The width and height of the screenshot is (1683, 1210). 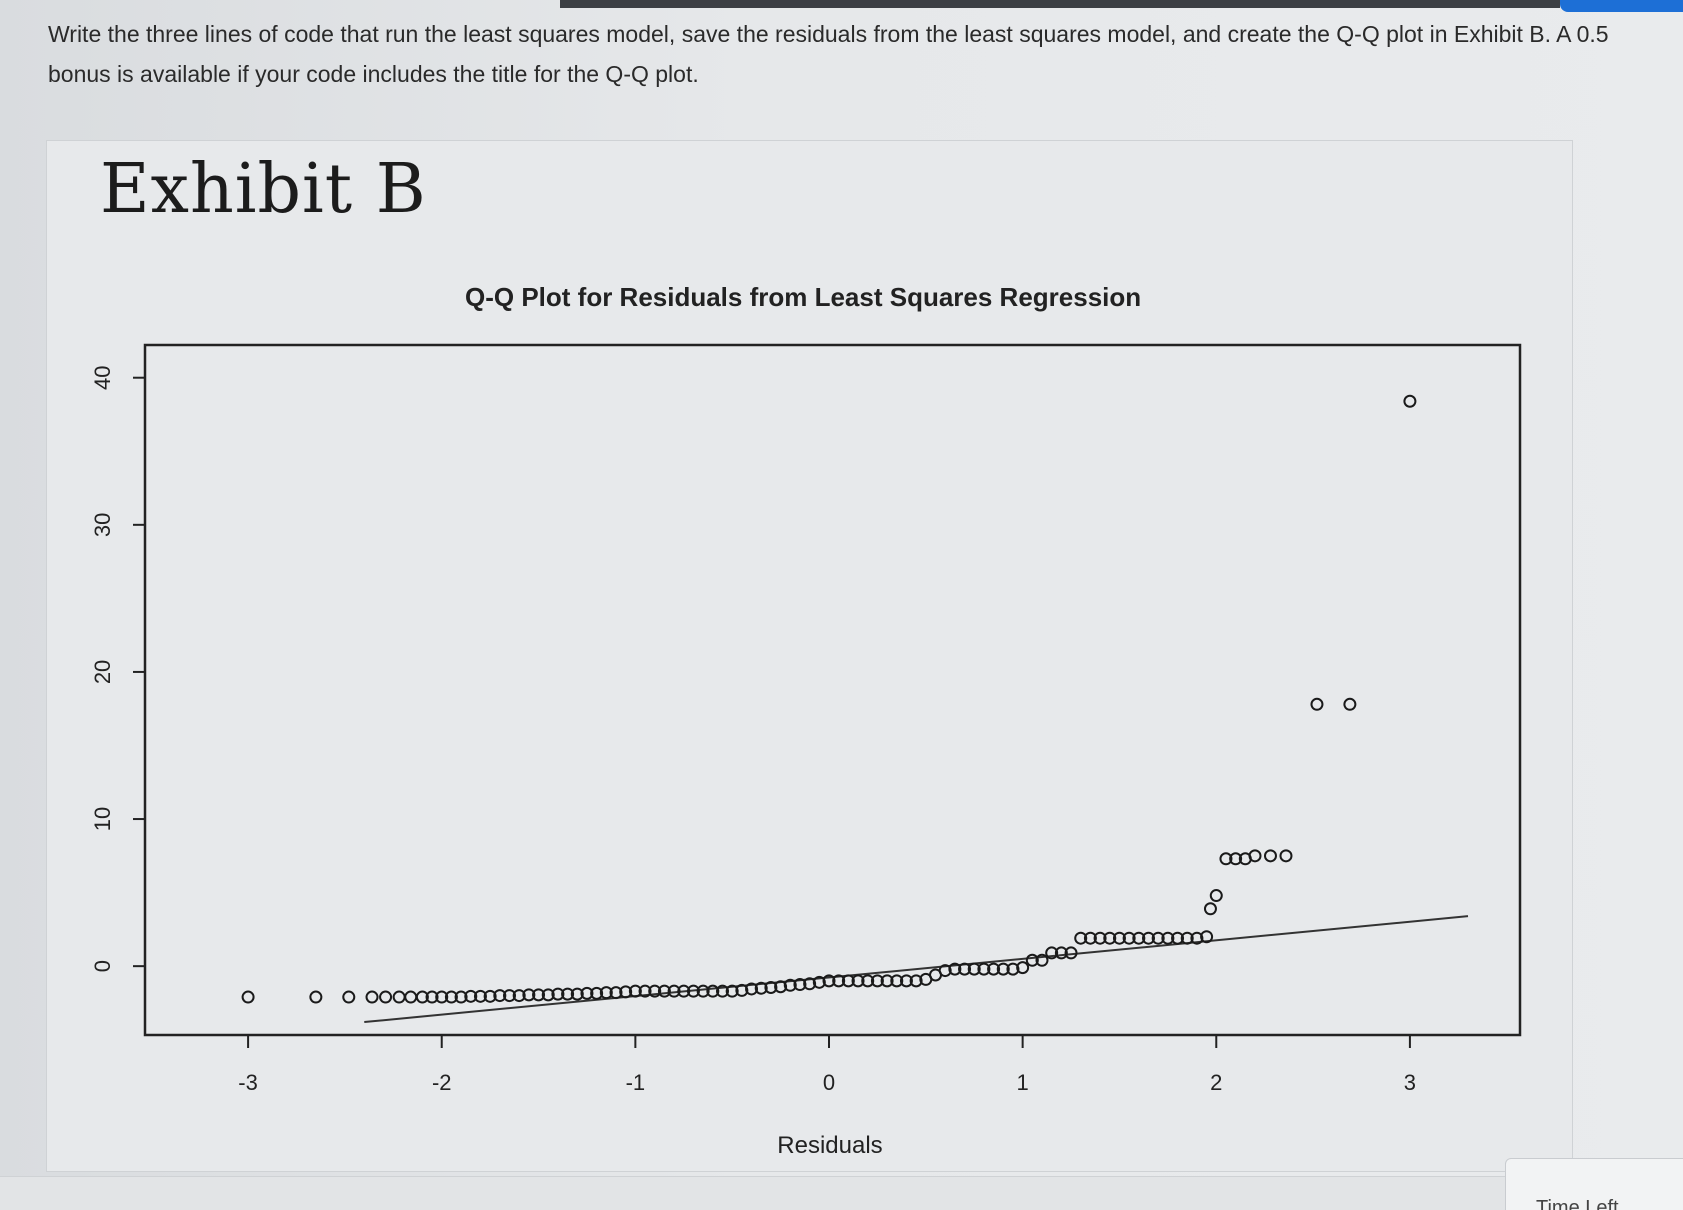 What do you see at coordinates (1023, 1082) in the screenshot?
I see `x-tick-label: 1` at bounding box center [1023, 1082].